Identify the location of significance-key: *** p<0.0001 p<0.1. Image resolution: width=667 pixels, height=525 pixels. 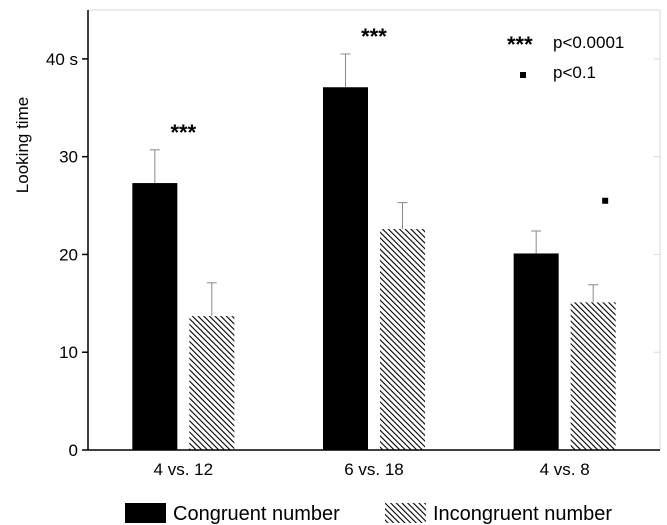
(565, 57).